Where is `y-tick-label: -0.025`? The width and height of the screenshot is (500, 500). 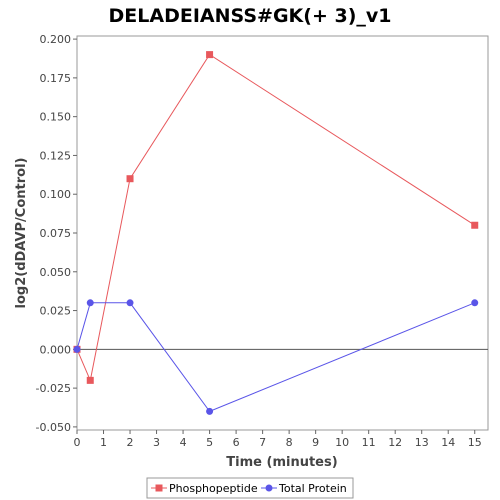 y-tick-label: -0.025 is located at coordinates (53, 388).